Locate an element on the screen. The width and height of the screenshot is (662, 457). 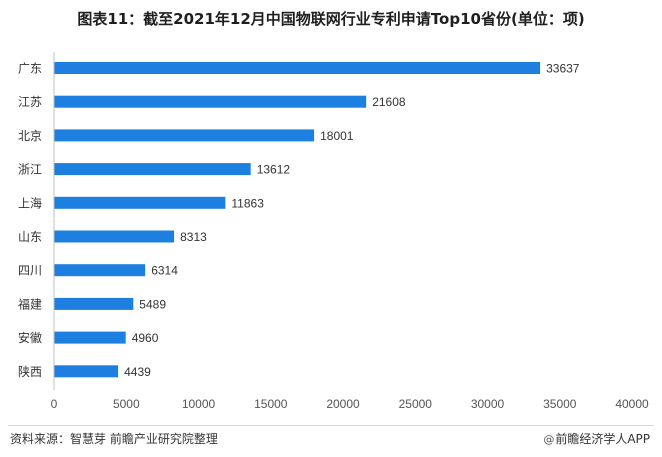
x-tick-label: 0 is located at coordinates (54, 404).